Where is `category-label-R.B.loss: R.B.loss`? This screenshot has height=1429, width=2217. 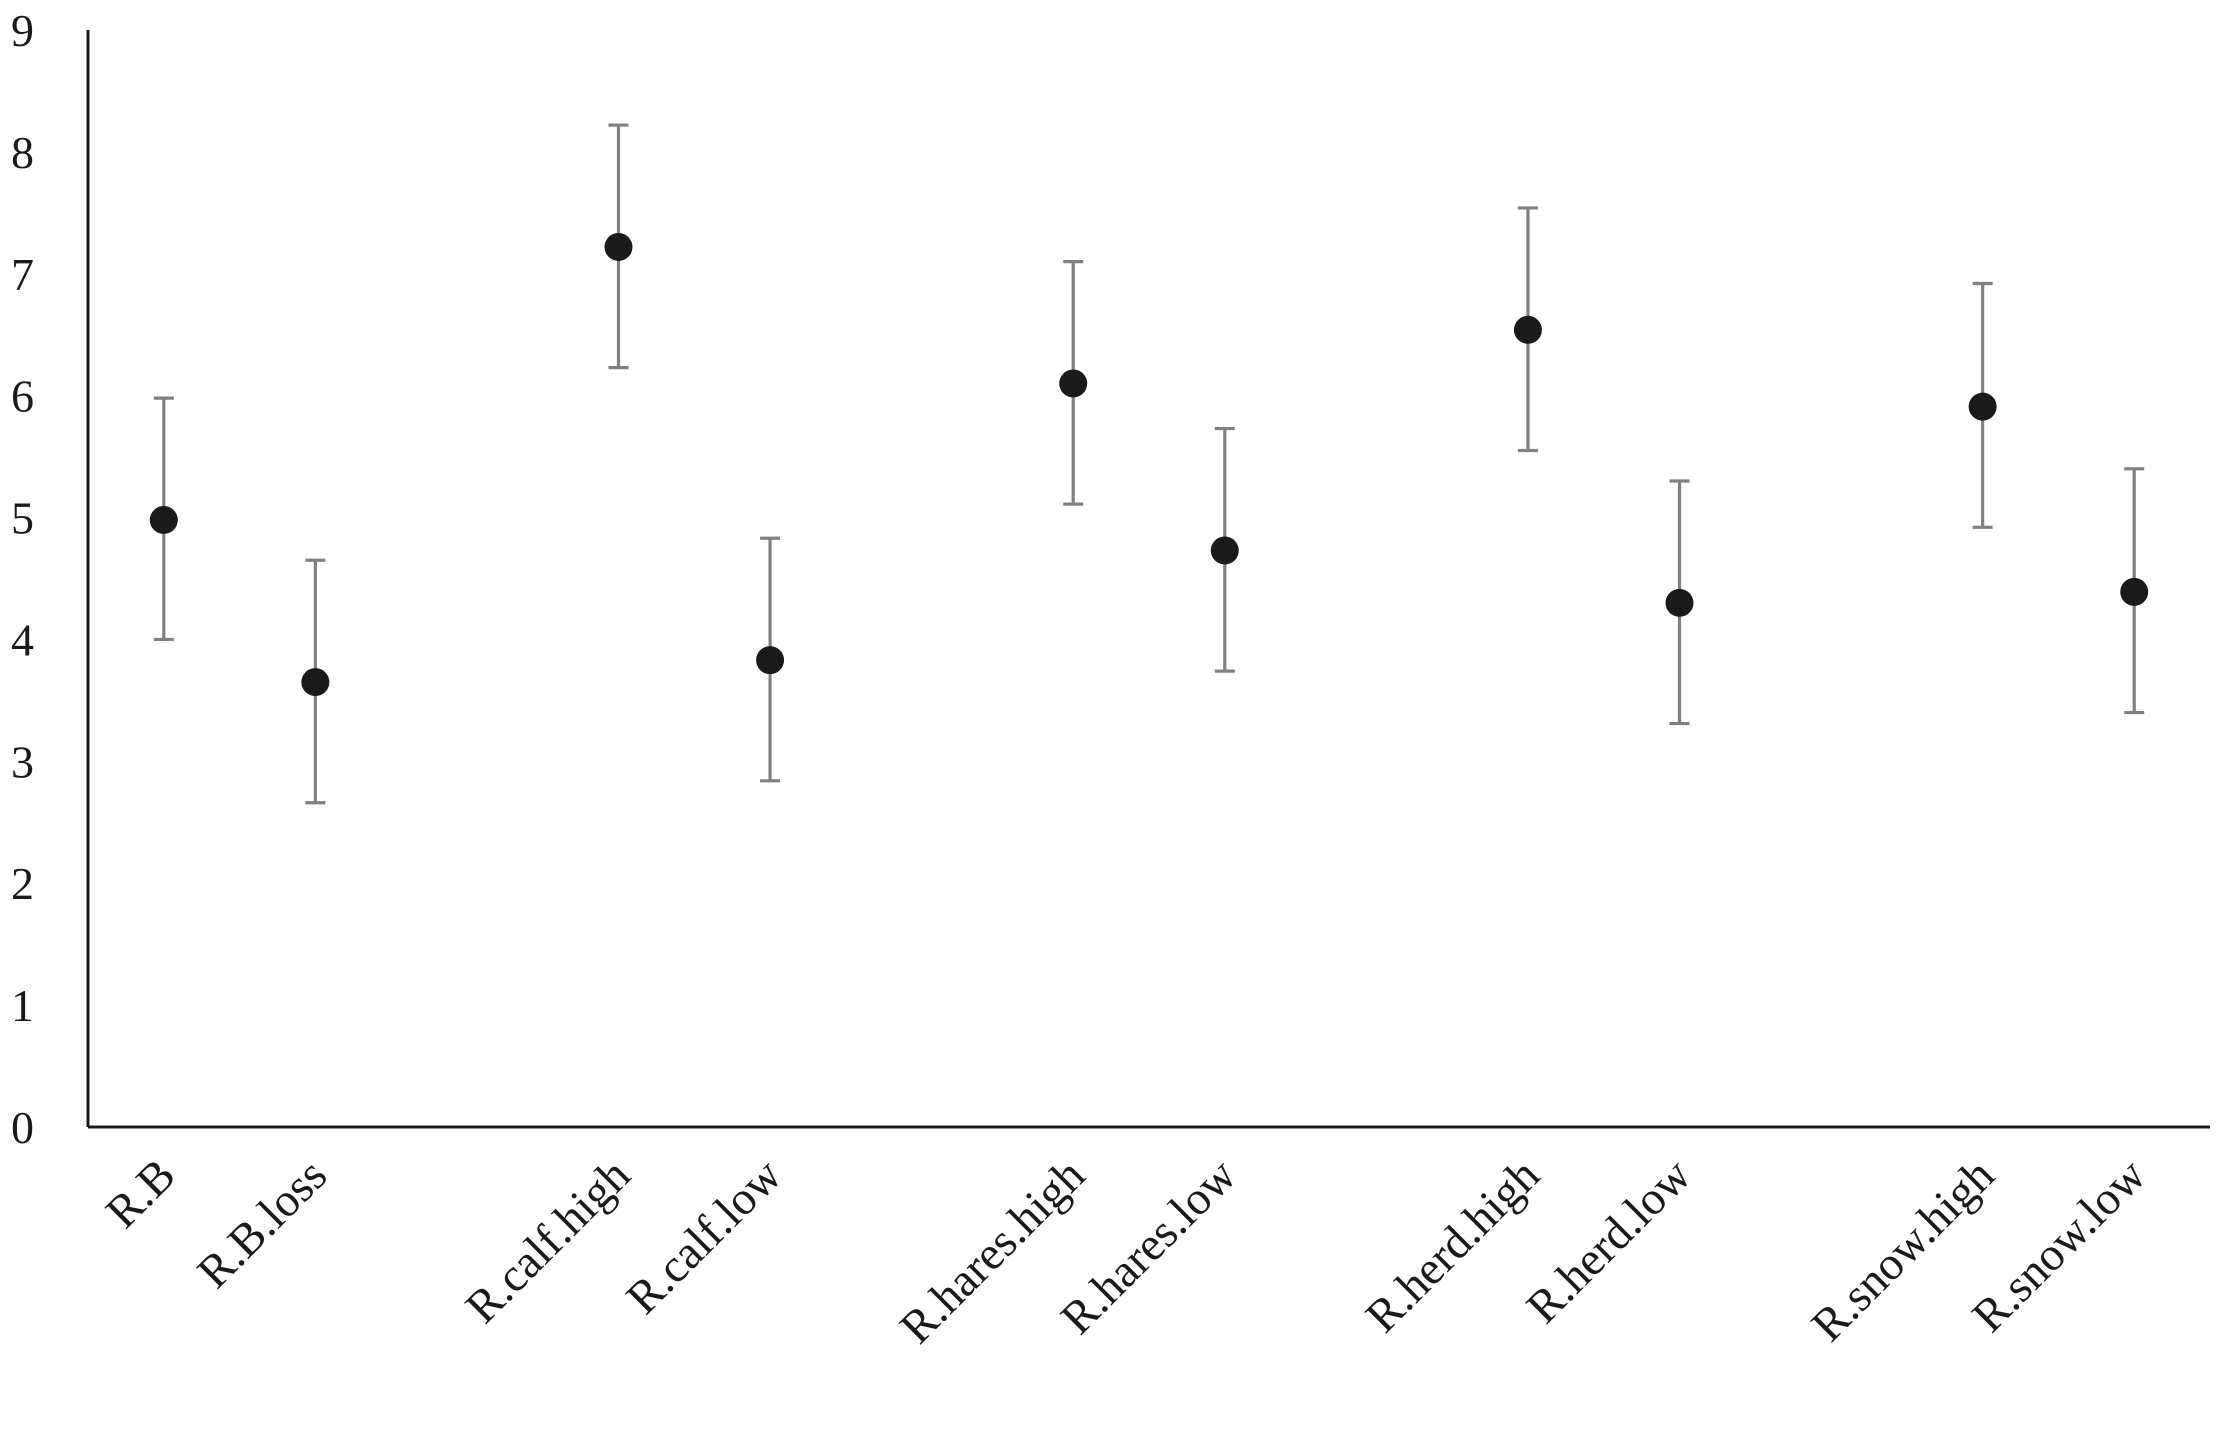
category-label-R.B.loss: R.B.loss is located at coordinates (262, 1223).